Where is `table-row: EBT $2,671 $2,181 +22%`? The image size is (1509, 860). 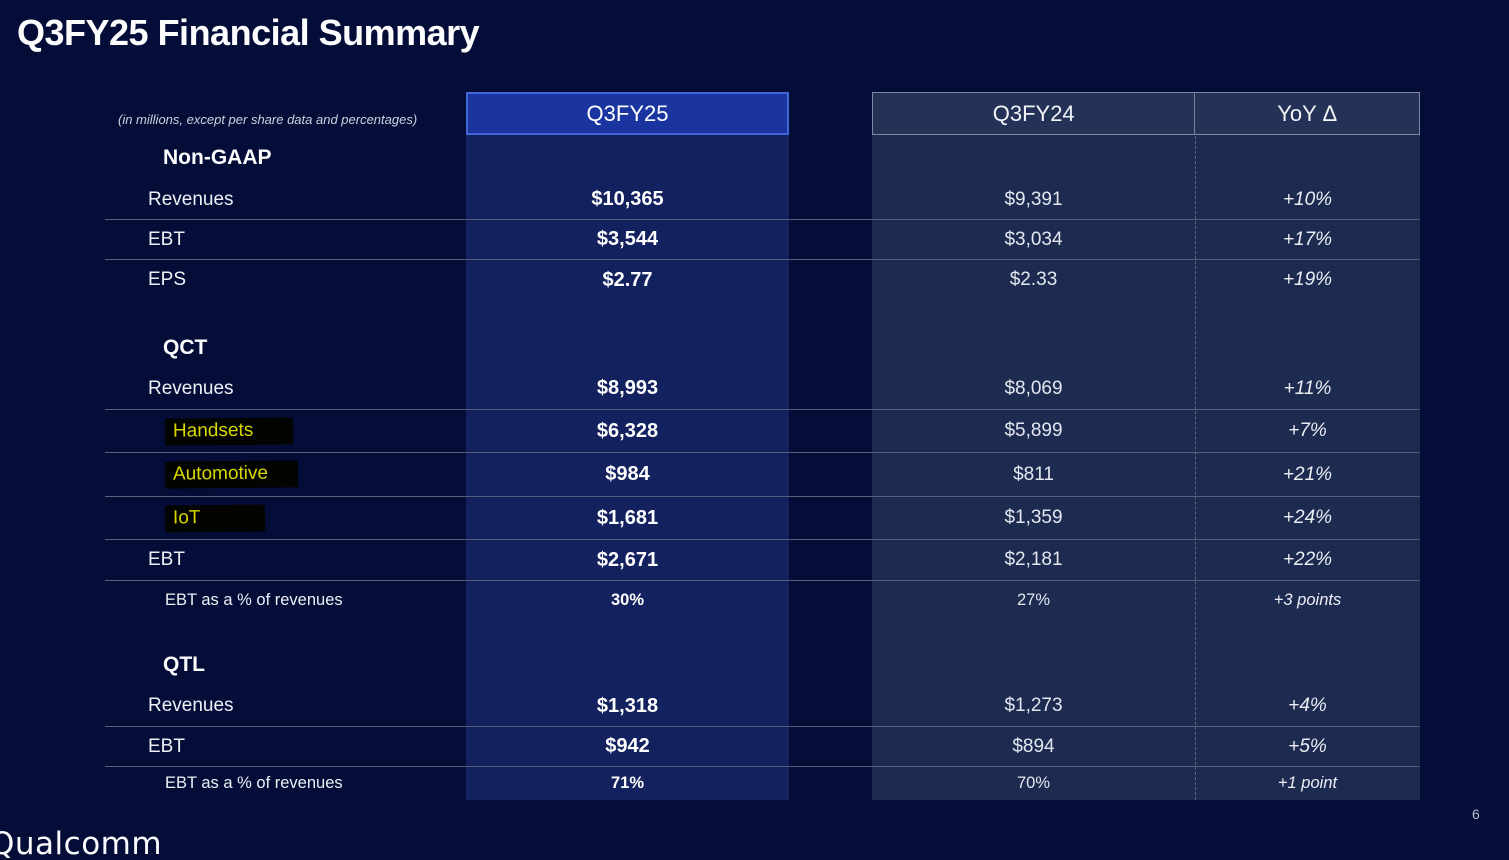 table-row: EBT $2,671 $2,181 +22% is located at coordinates (762, 560).